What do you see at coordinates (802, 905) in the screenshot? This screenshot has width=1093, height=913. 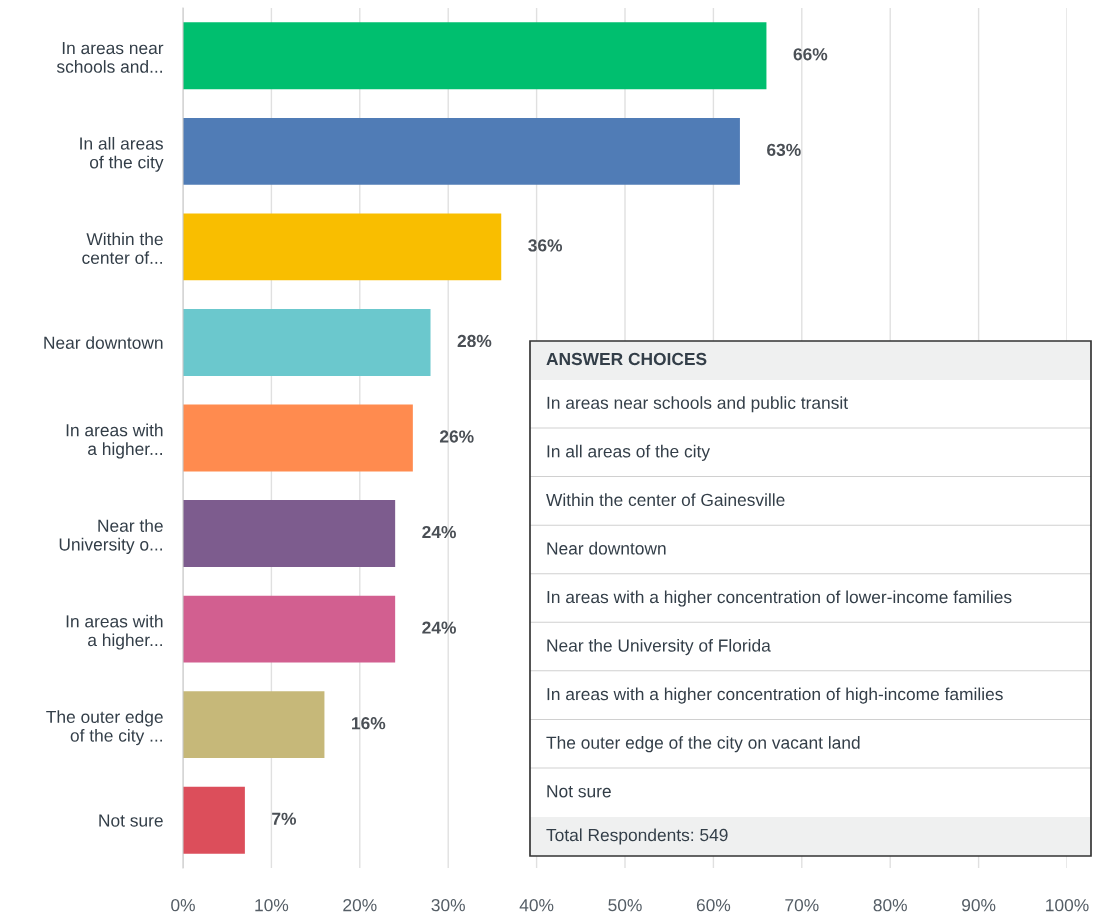 I see `x-tick-label: 70%` at bounding box center [802, 905].